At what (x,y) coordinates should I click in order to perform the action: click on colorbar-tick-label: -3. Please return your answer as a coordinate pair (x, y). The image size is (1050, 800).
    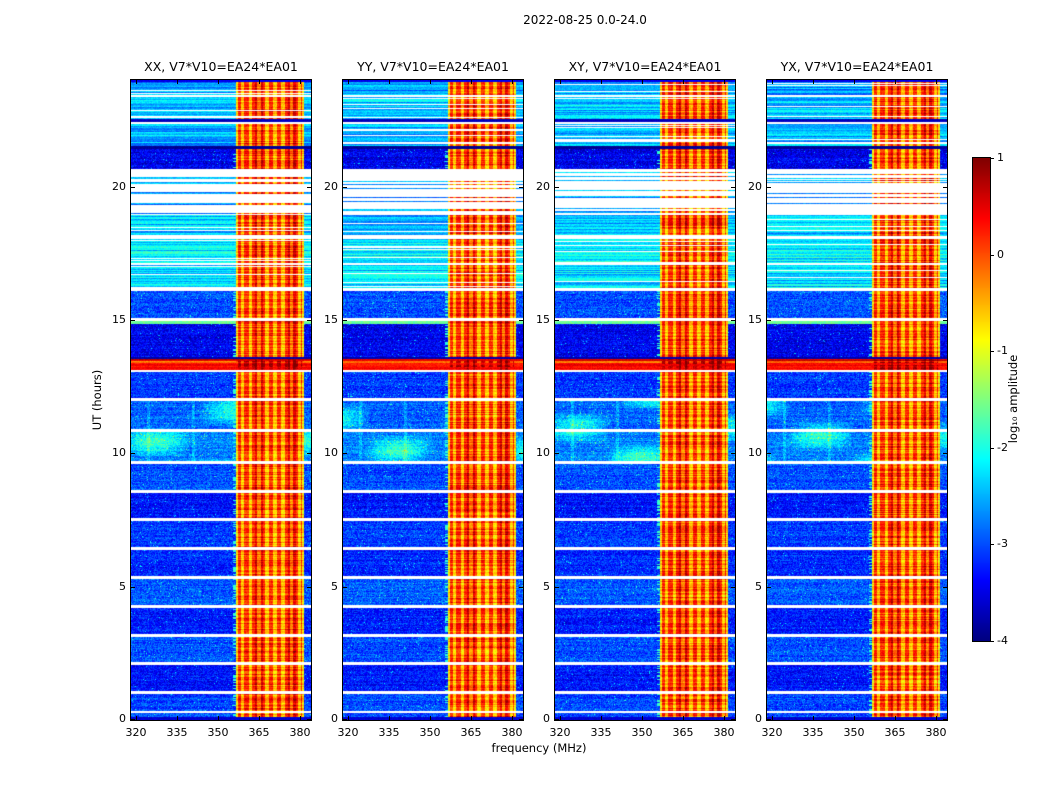
    Looking at the image, I should click on (1002, 543).